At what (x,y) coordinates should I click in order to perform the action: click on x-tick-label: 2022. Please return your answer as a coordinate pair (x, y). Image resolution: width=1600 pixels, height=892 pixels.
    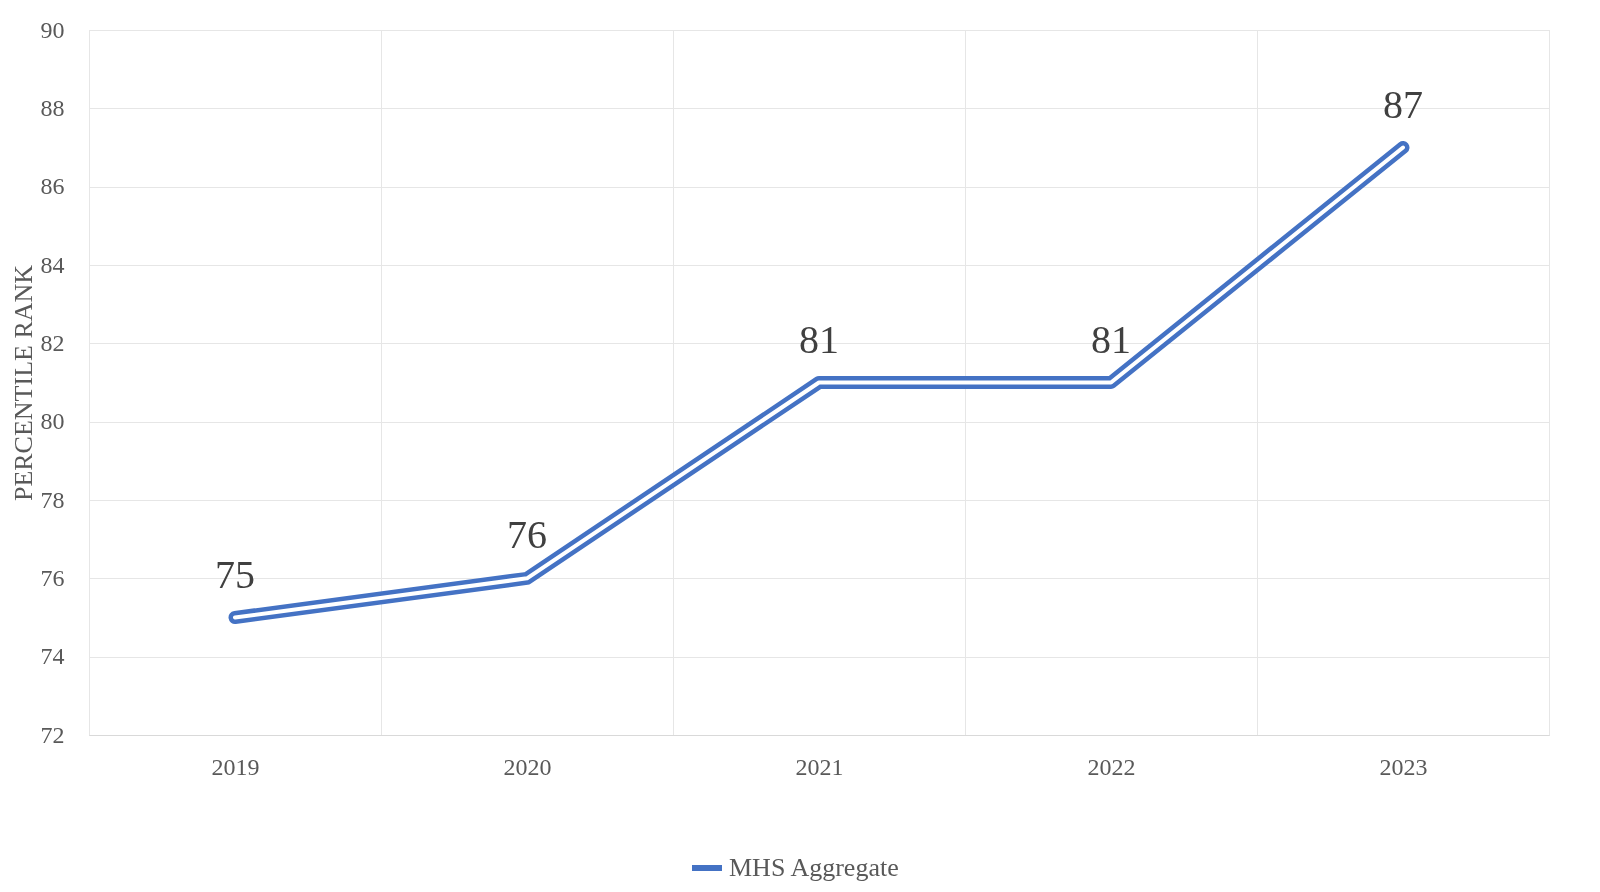
    Looking at the image, I should click on (1111, 766).